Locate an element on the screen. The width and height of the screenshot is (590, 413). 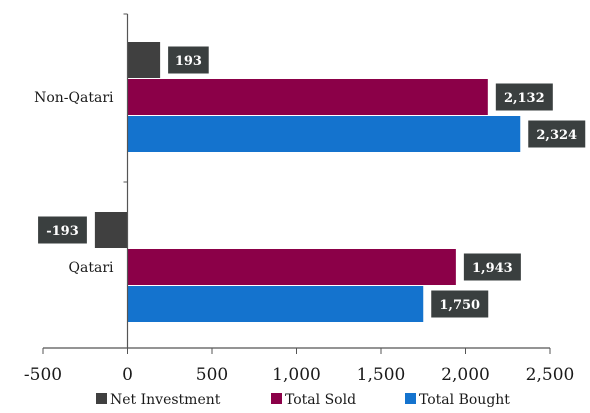
bar-total-sold-qatari is located at coordinates (291, 267).